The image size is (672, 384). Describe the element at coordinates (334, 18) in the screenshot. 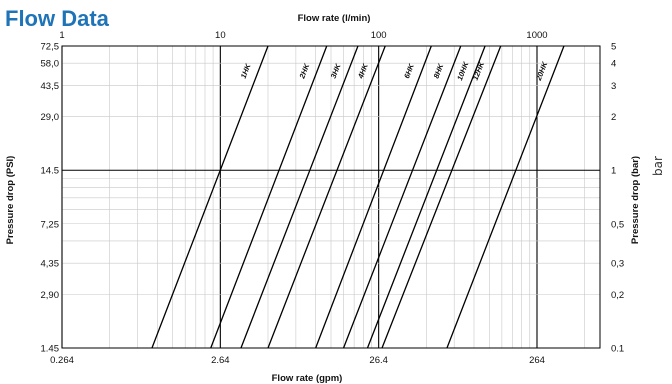

I see `x-top-axis-title: Flow rate (l/min)` at that location.